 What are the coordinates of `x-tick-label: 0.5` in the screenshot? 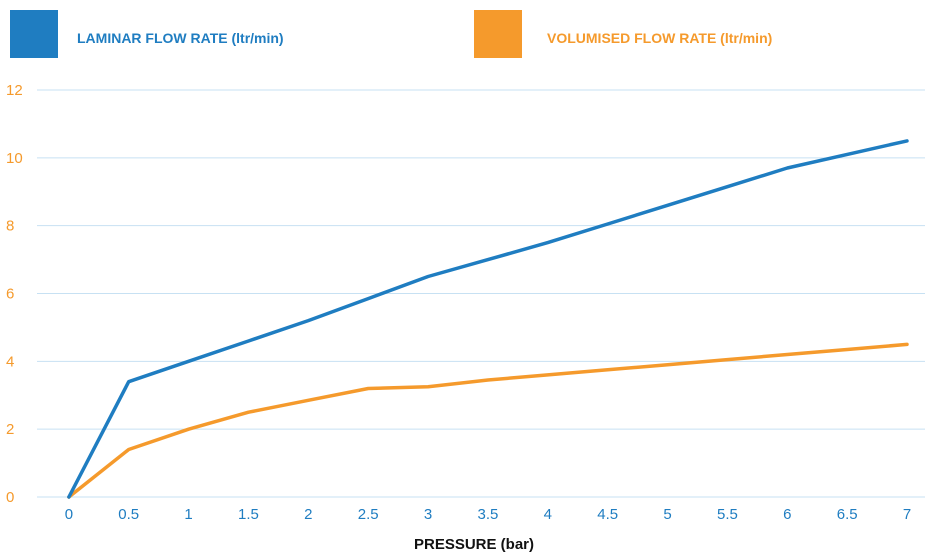 It's located at (128, 514).